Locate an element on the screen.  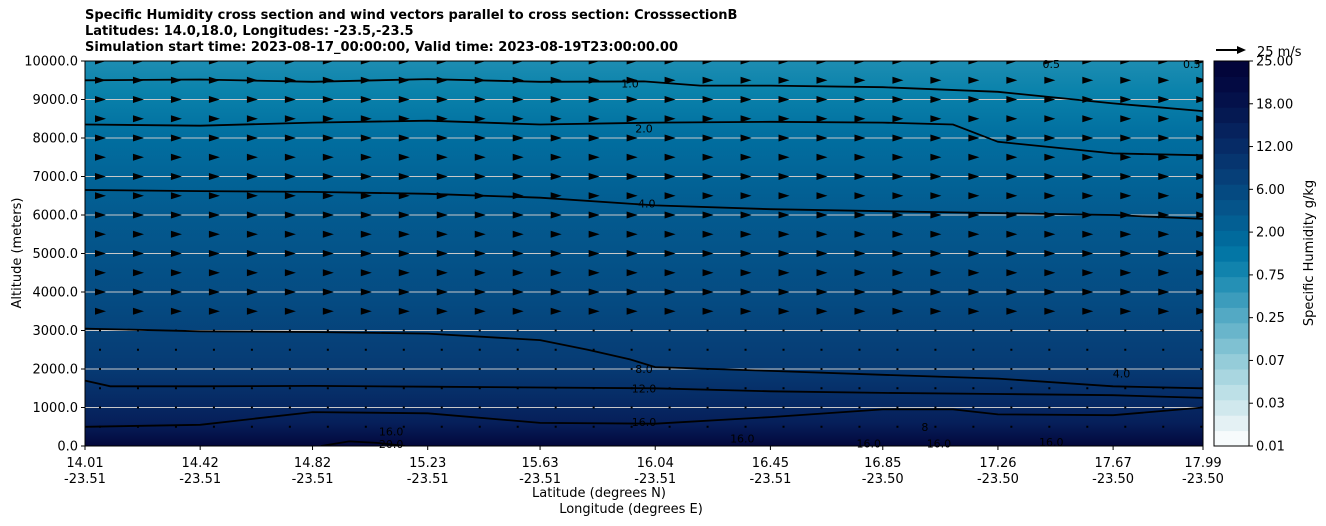
colorbar-tick-label: 2.00 is located at coordinates (1270, 233).